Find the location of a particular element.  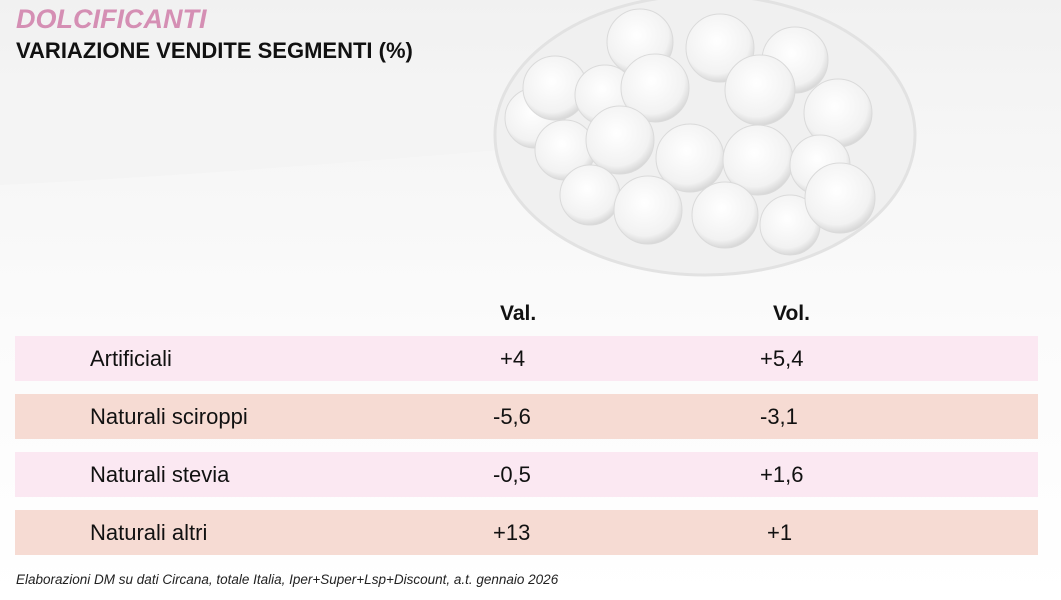

vol-value: +5,4 is located at coordinates (782, 358).